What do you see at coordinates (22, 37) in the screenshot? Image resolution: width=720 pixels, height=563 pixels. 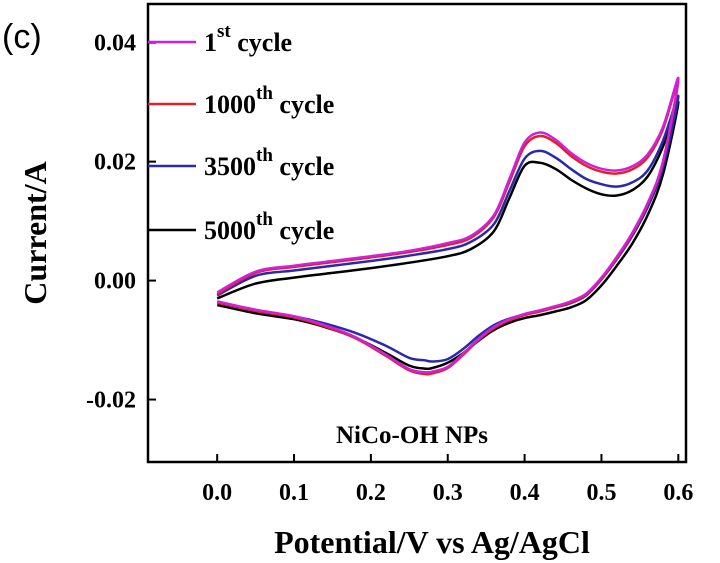 I see `panel-label: (c)` at bounding box center [22, 37].